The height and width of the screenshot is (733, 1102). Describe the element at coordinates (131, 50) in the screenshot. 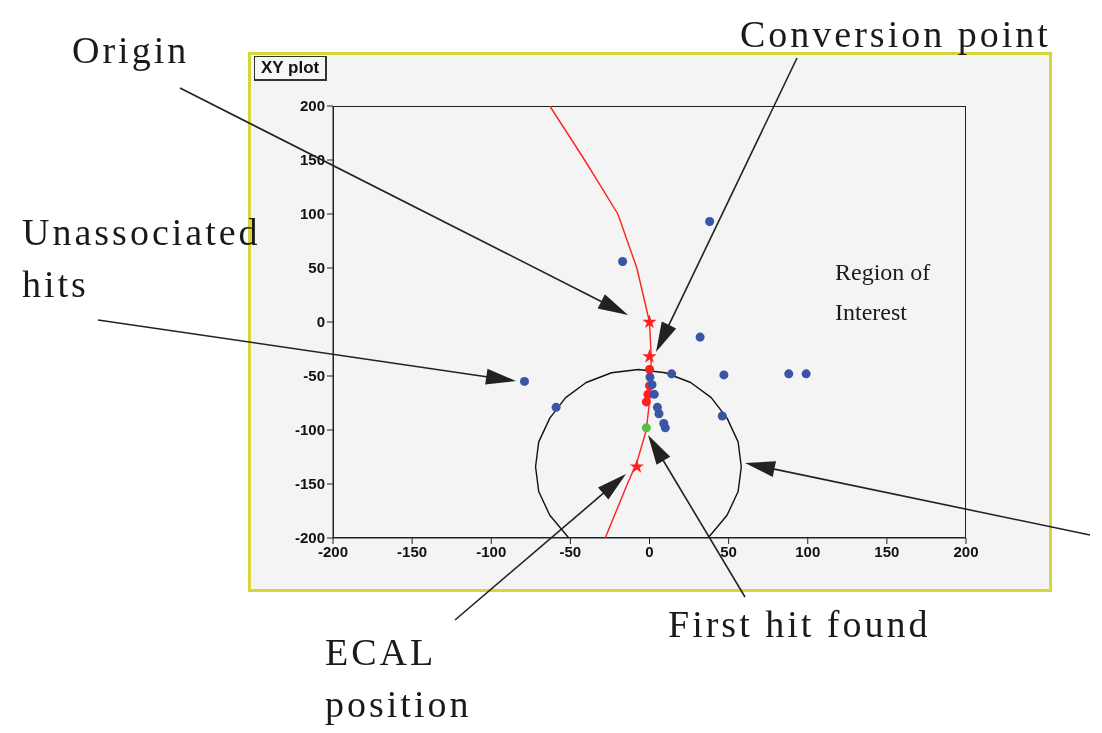

I see `text: Origin` at that location.